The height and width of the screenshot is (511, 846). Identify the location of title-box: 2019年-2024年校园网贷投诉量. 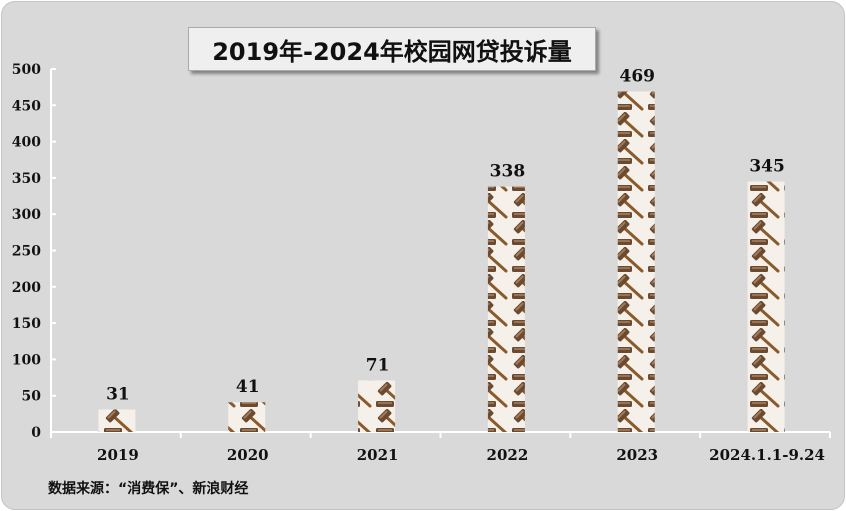
(392, 49).